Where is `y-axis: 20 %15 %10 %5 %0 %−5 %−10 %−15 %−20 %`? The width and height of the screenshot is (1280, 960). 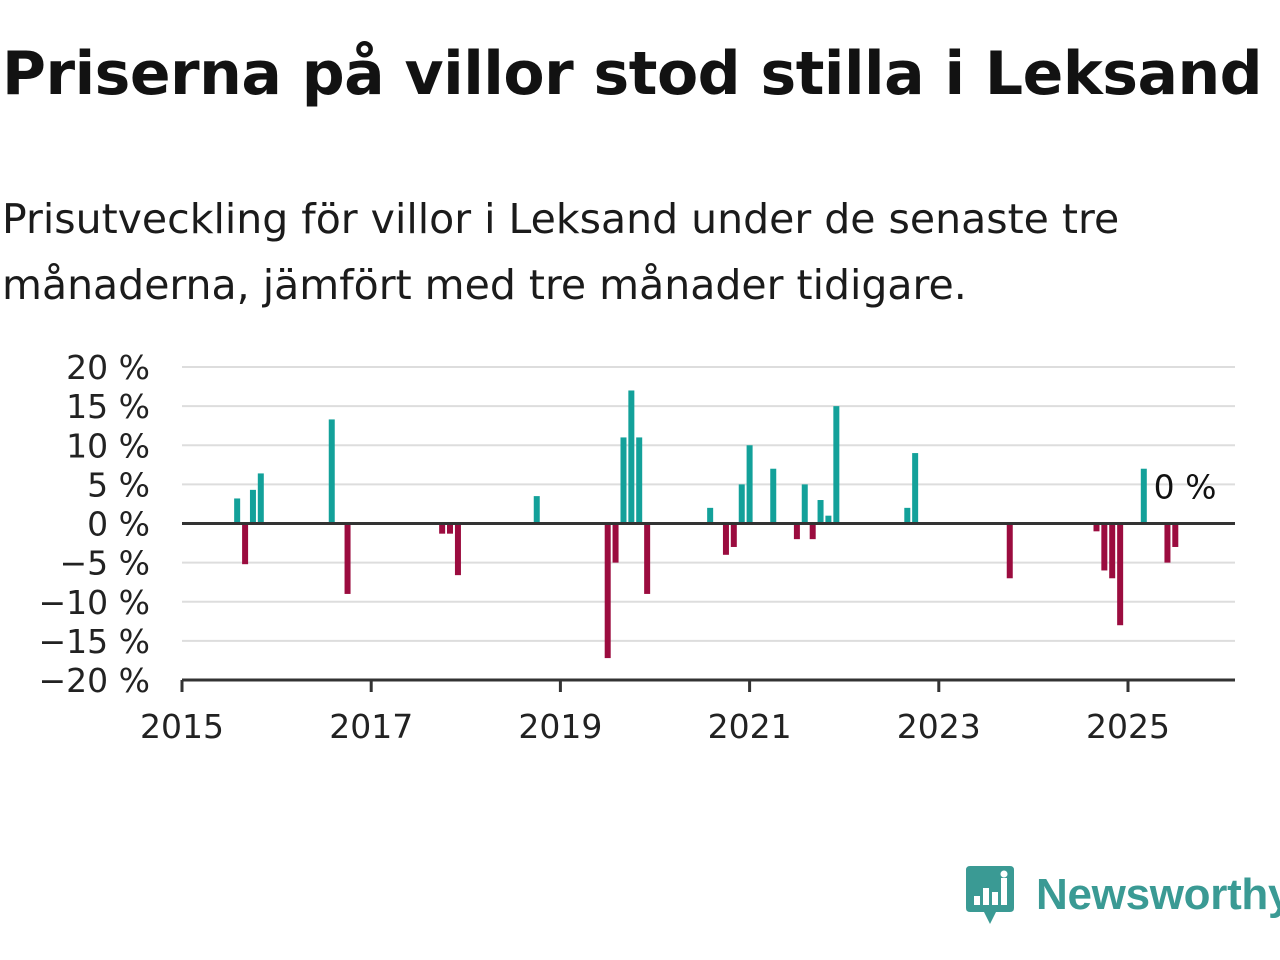
y-axis: 20 %15 %10 %5 %0 %−5 %−10 %−15 %−20 % is located at coordinates (95, 524).